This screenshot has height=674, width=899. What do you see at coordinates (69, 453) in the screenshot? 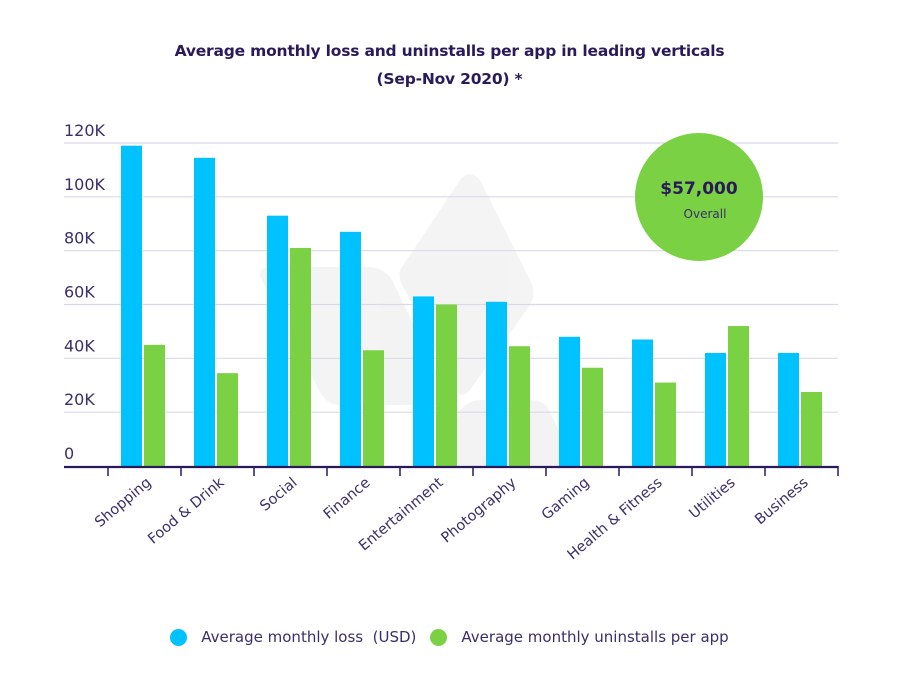
I see `y-tick-label: 0` at bounding box center [69, 453].